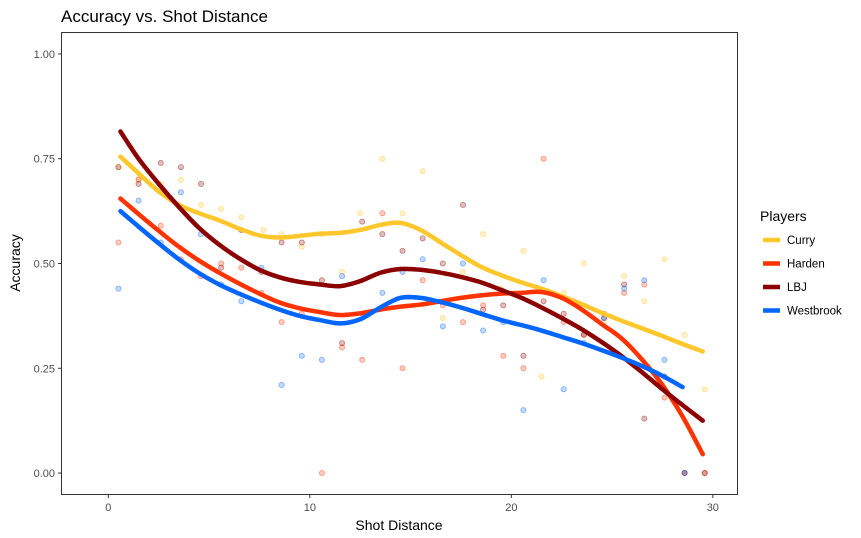 Image resolution: width=861 pixels, height=538 pixels. Describe the element at coordinates (412, 504) in the screenshot. I see `x-axis: 0 10 20 30` at that location.